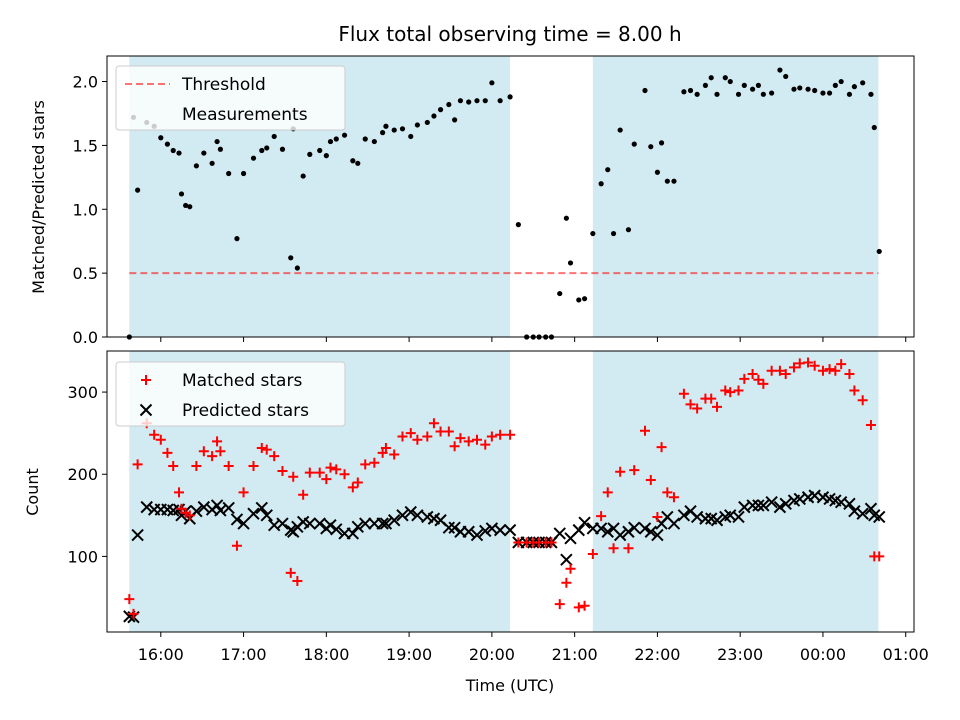 Image resolution: width=960 pixels, height=720 pixels. What do you see at coordinates (245, 115) in the screenshot?
I see `legend-label: Measurements` at bounding box center [245, 115].